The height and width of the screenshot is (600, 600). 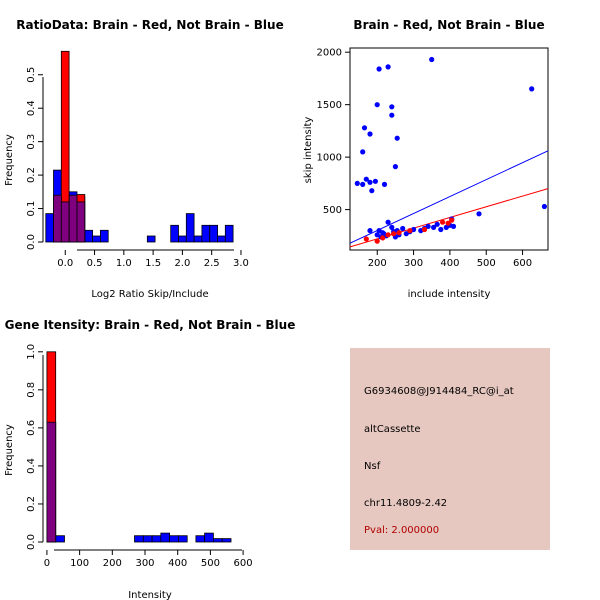 I want to click on scatter-y-tick-label-0: 500, so click(x=332, y=210).